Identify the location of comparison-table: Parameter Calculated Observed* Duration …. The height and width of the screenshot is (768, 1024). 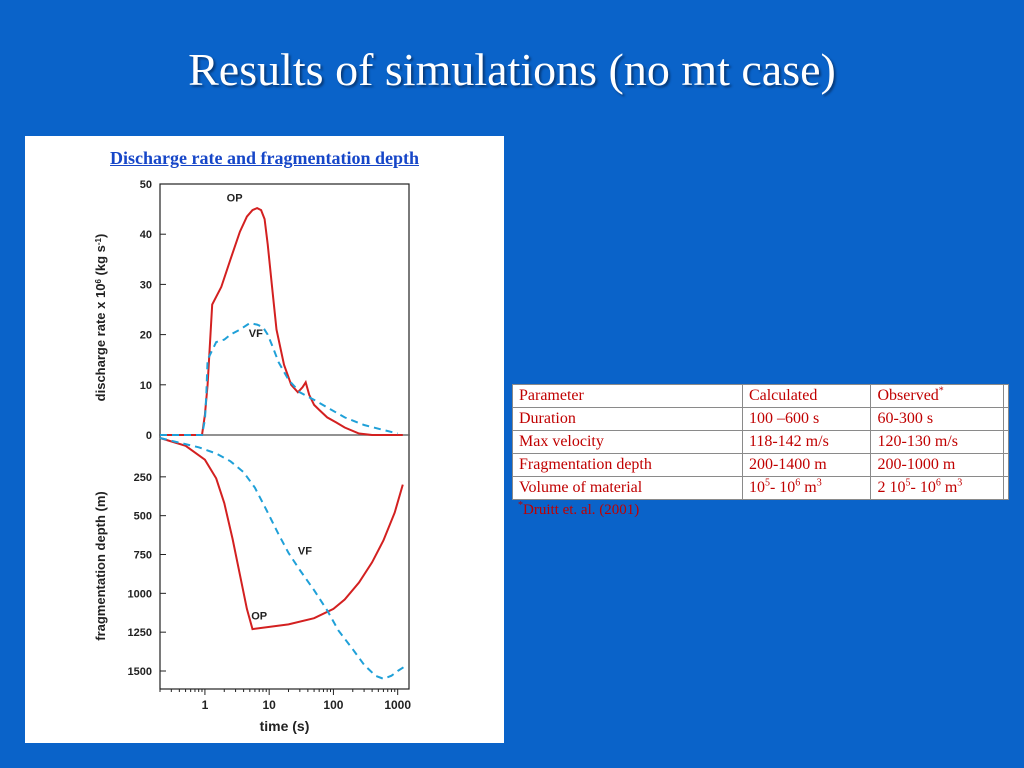
(760, 442).